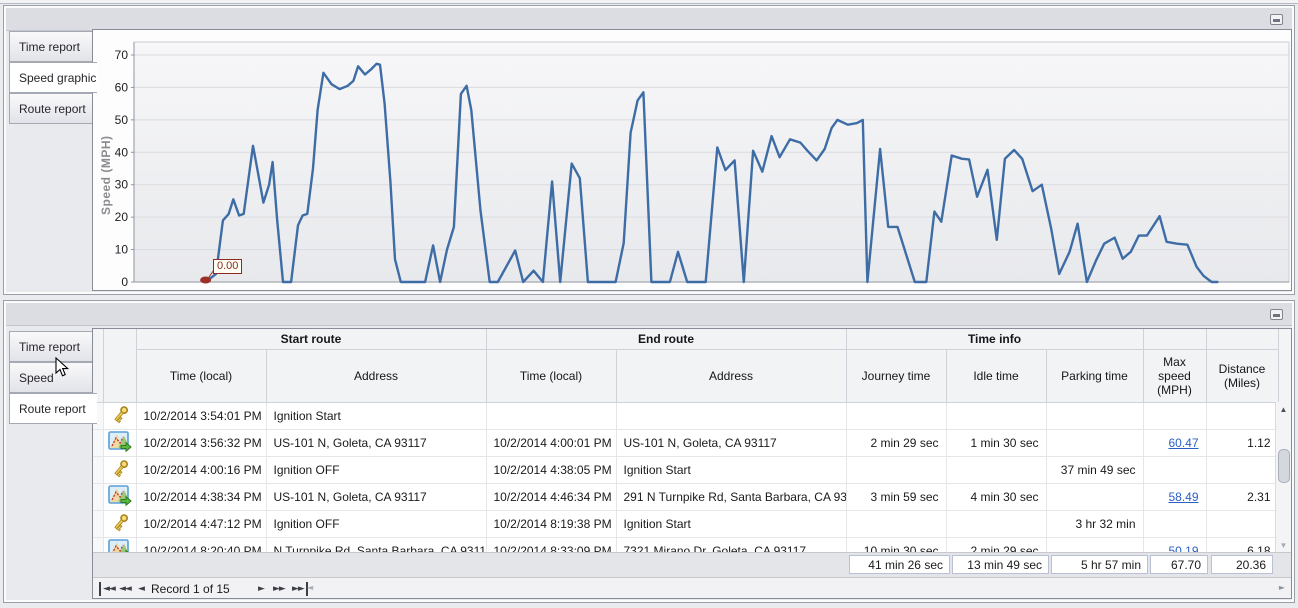 The image size is (1298, 608). I want to click on col-header-parking-time: Parking time, so click(1094, 376).